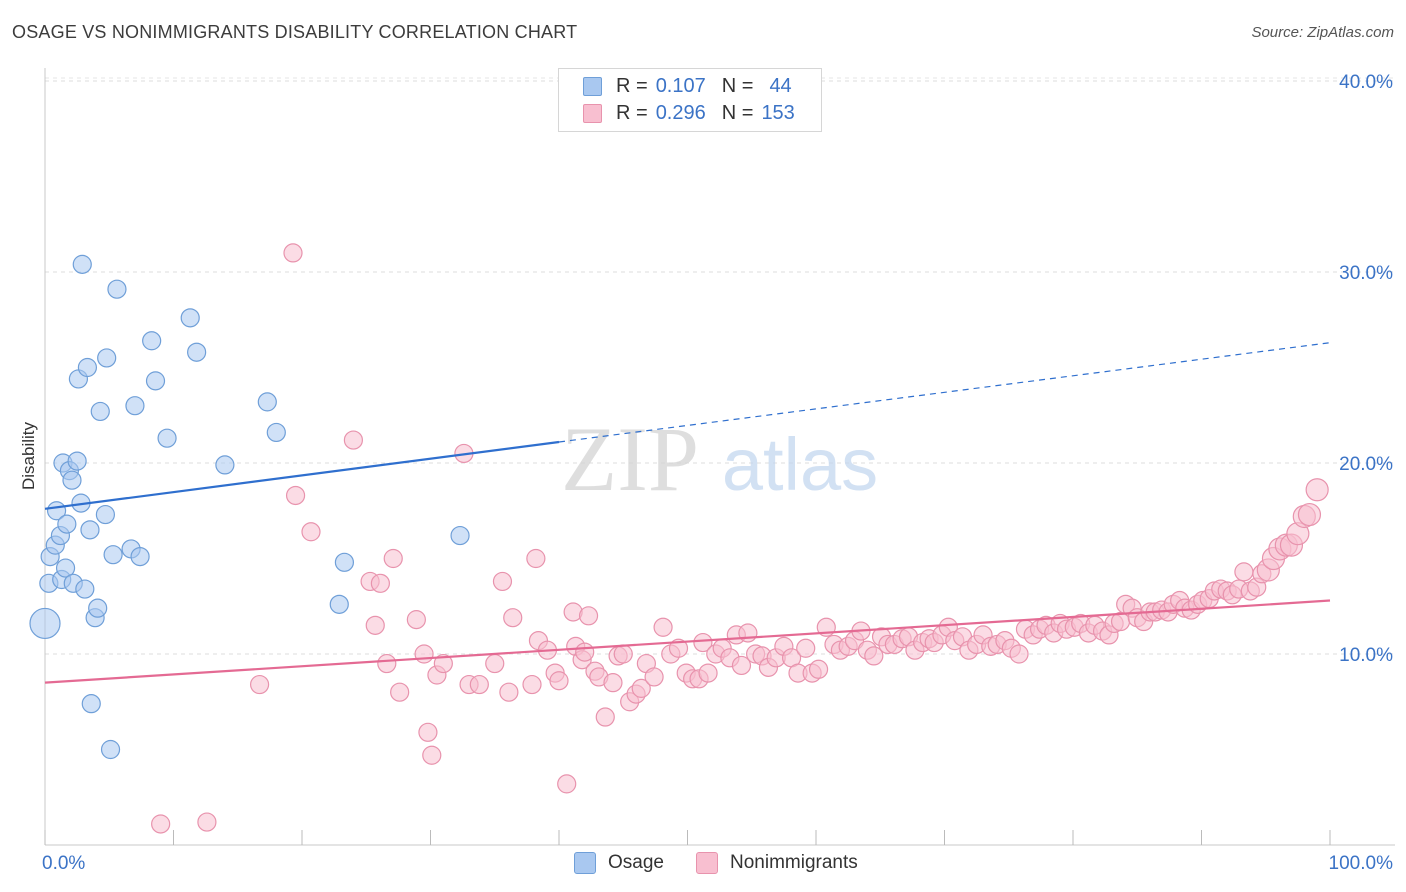 The width and height of the screenshot is (1406, 892). I want to click on nonimmigrants-trend-line, so click(687, 641).